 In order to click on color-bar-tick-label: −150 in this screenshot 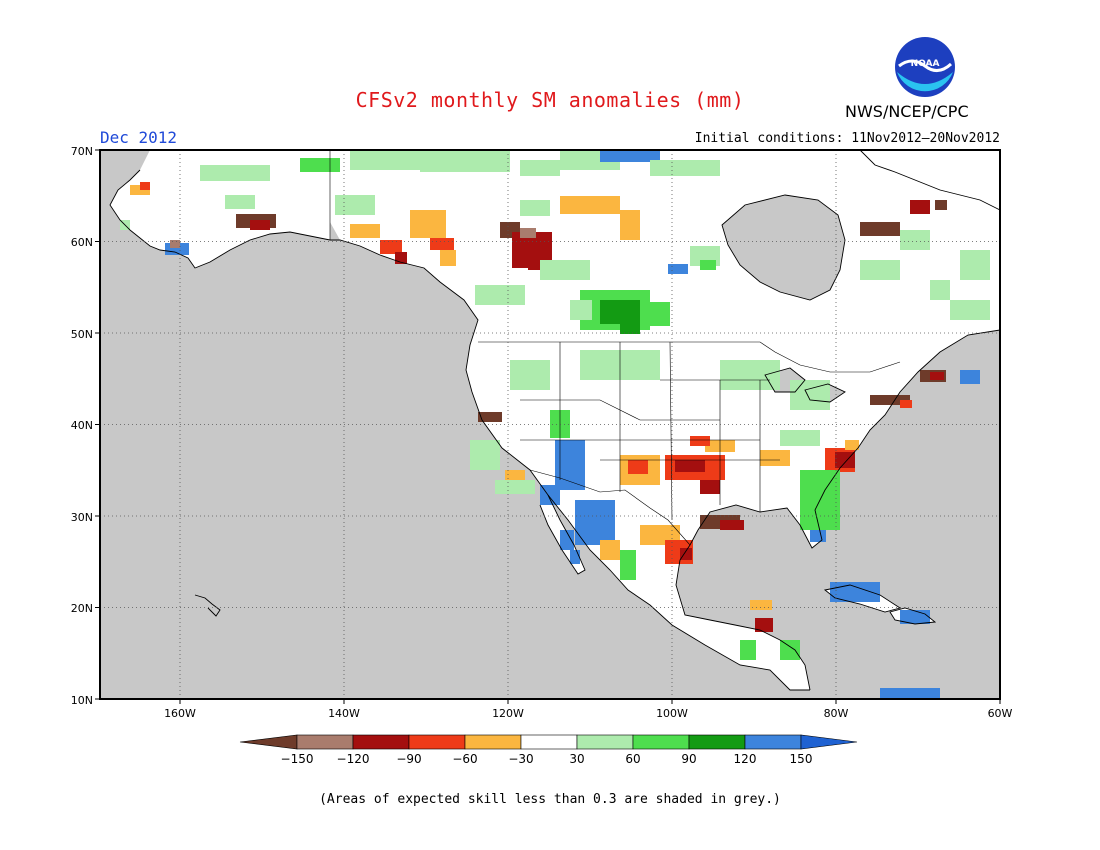, I will do `click(297, 759)`.